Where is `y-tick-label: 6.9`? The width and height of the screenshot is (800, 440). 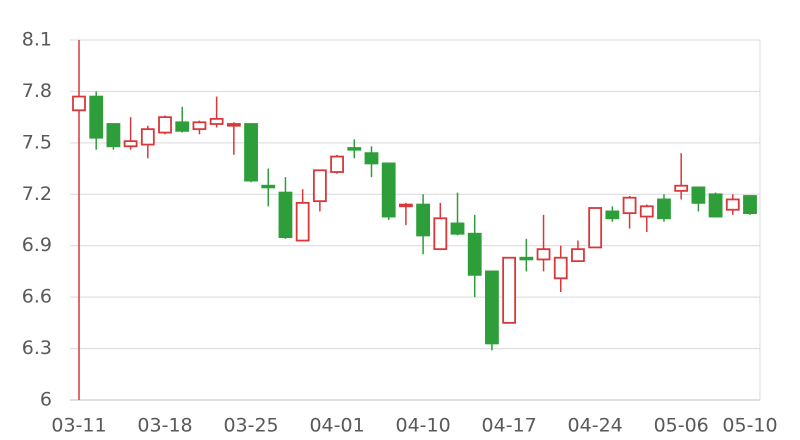
y-tick-label: 6.9 is located at coordinates (37, 245).